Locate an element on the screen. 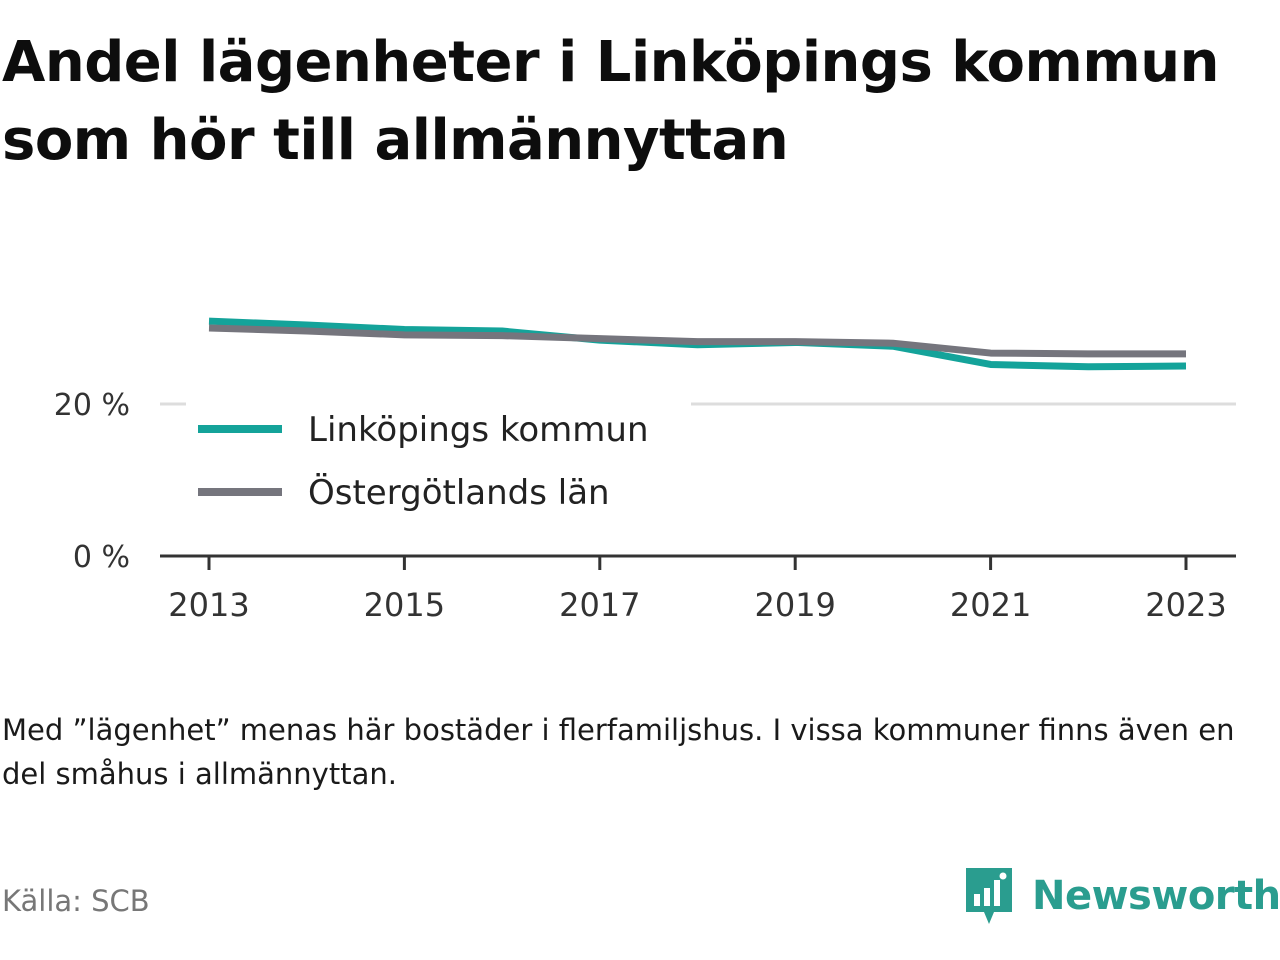 The width and height of the screenshot is (1280, 960). y-tick-label: 0 % is located at coordinates (101, 557).